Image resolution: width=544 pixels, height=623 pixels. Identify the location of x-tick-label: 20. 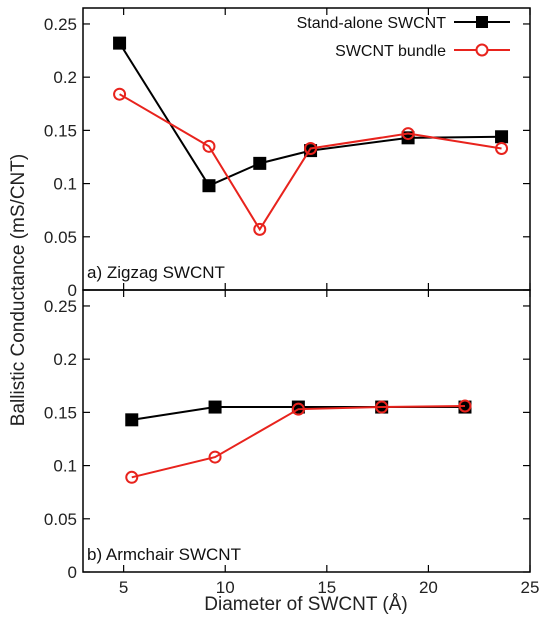
(428, 587).